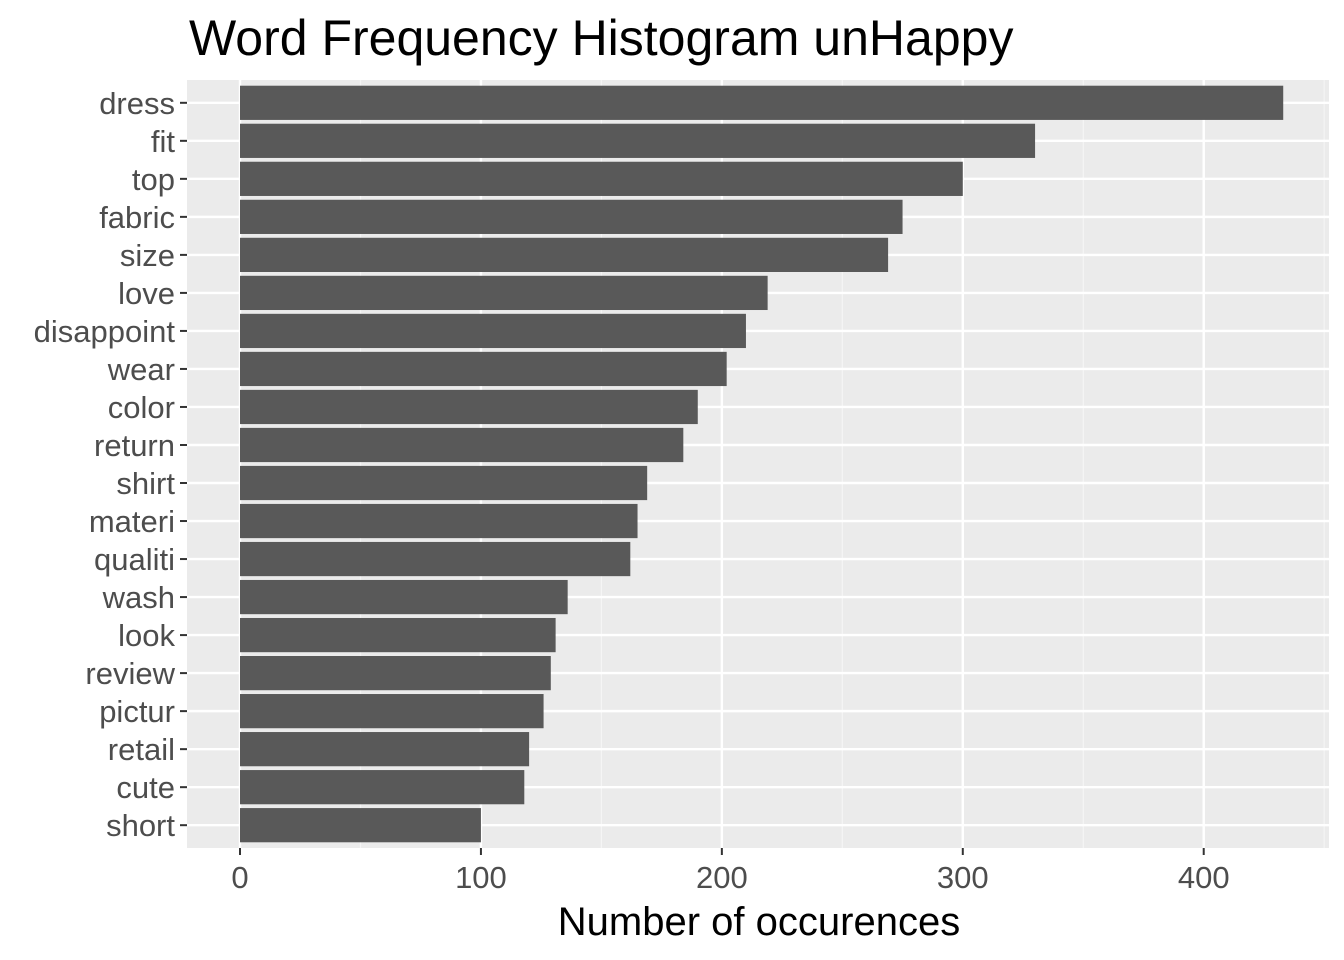  Describe the element at coordinates (395, 673) in the screenshot. I see `bar-review` at that location.